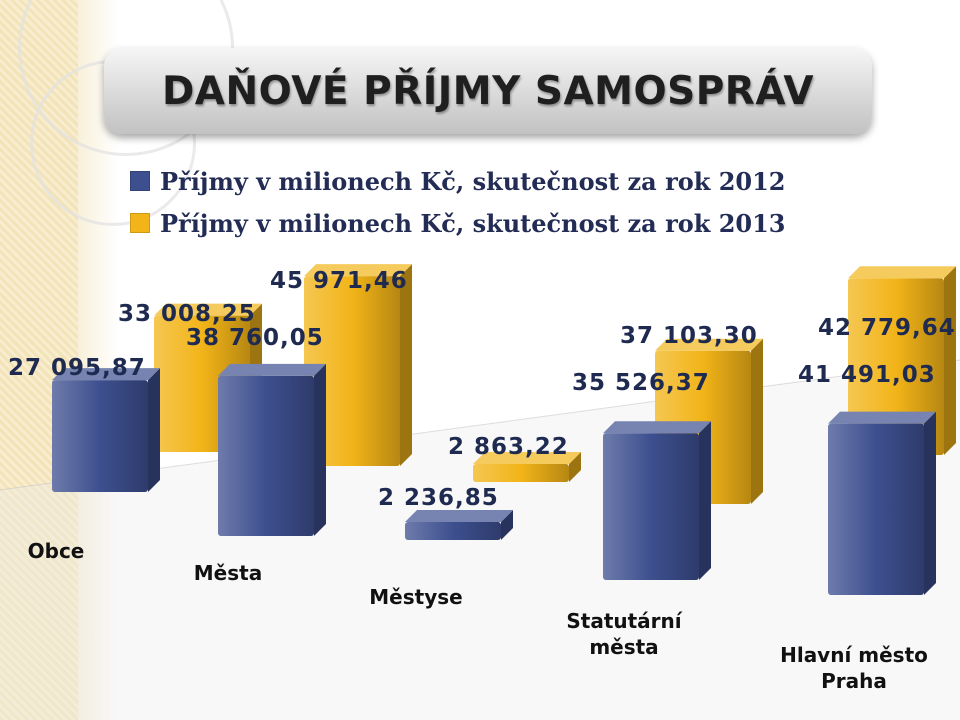 This screenshot has height=720, width=960. Describe the element at coordinates (228, 573) in the screenshot. I see `category-label-1: Města` at that location.